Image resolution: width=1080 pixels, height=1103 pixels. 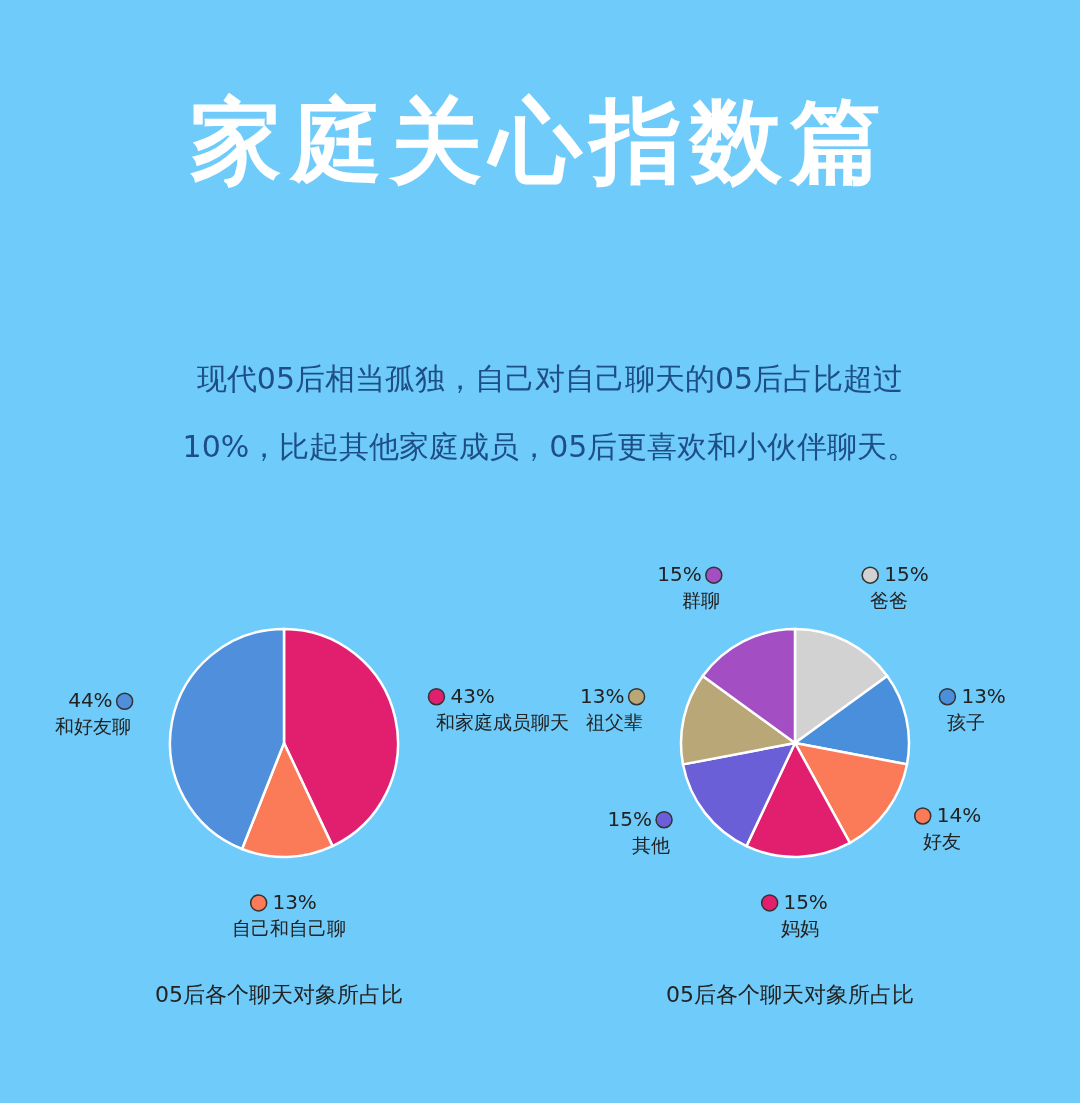 I want to click on data-label: 14%, so click(x=959, y=814).